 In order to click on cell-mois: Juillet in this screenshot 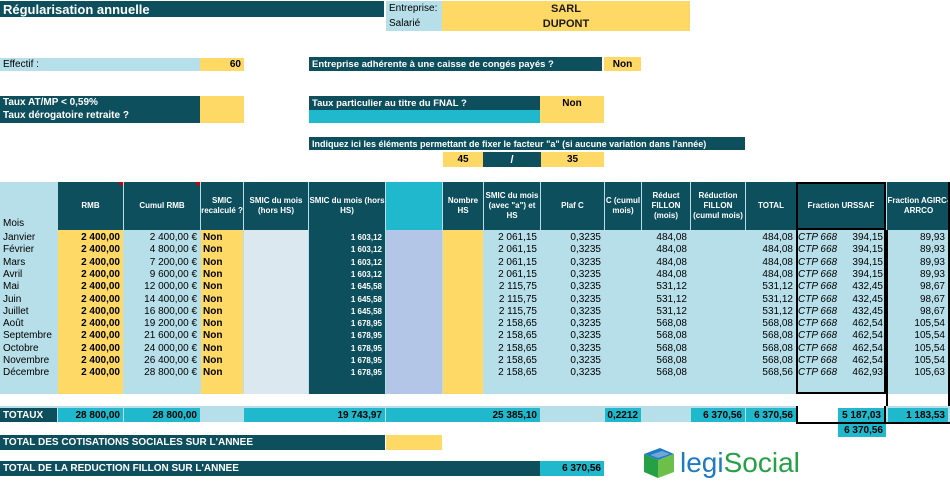, I will do `click(16, 311)`.